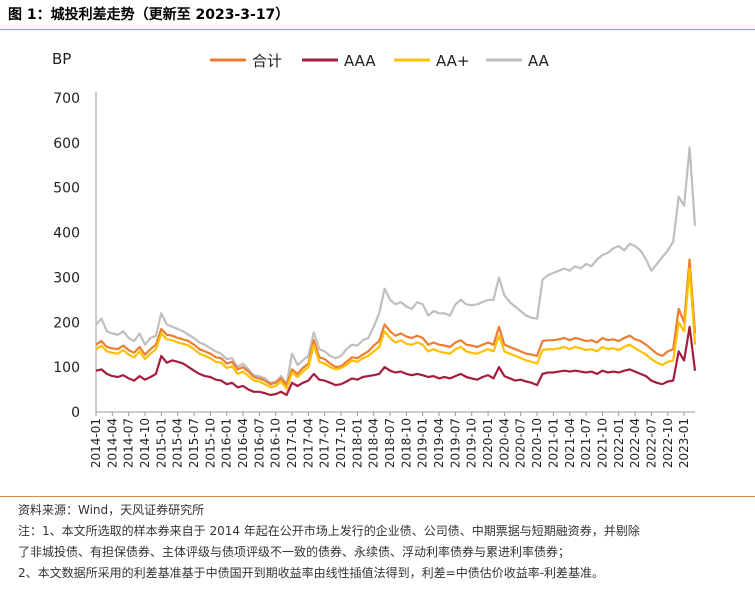 The width and height of the screenshot is (755, 600). What do you see at coordinates (66, 234) in the screenshot?
I see `y-tick-label: 400` at bounding box center [66, 234].